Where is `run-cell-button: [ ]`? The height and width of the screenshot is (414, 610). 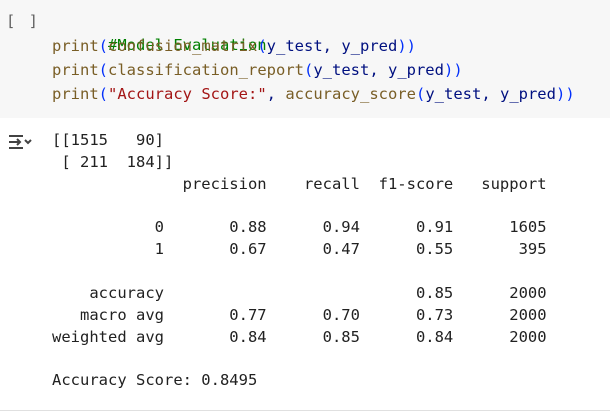 run-cell-button: [ ] is located at coordinates (23, 21).